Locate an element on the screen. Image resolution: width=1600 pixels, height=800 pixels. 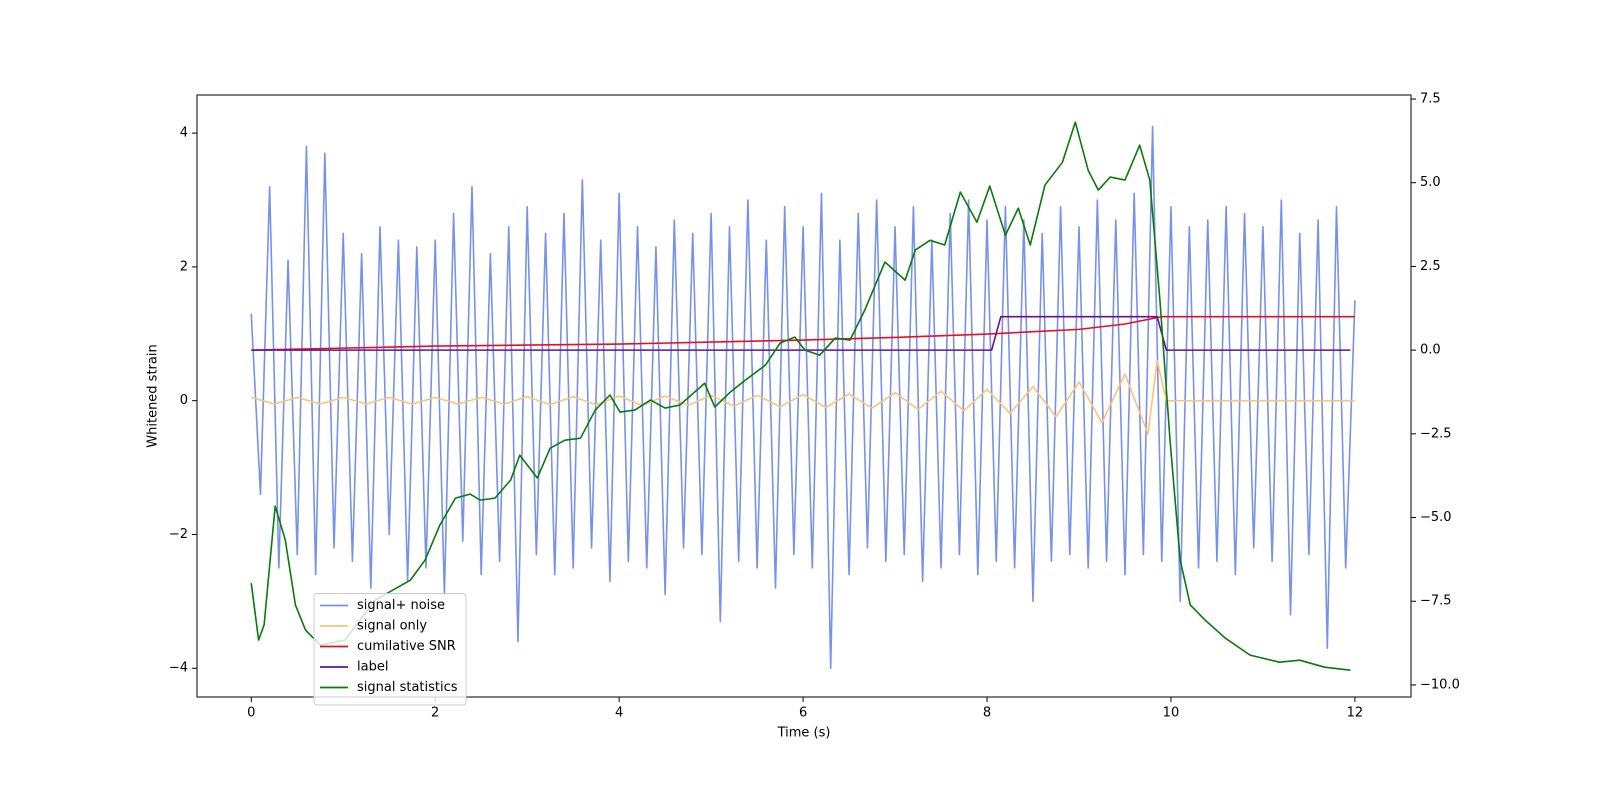
y2-tick-label: −5.0 is located at coordinates (1436, 517).